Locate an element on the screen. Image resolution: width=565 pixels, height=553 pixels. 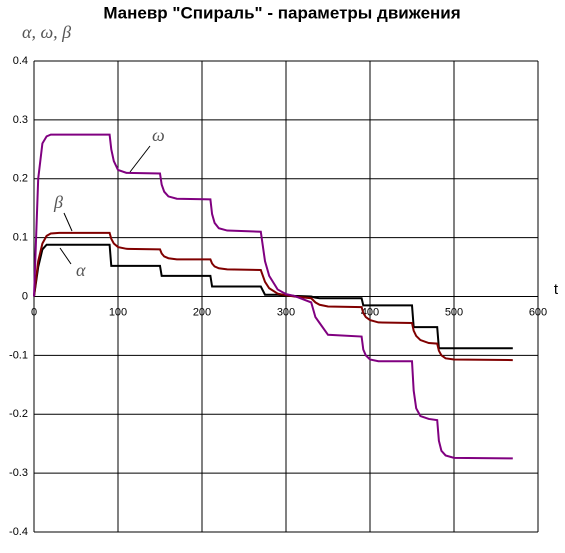
annotation: α is located at coordinates (81, 270).